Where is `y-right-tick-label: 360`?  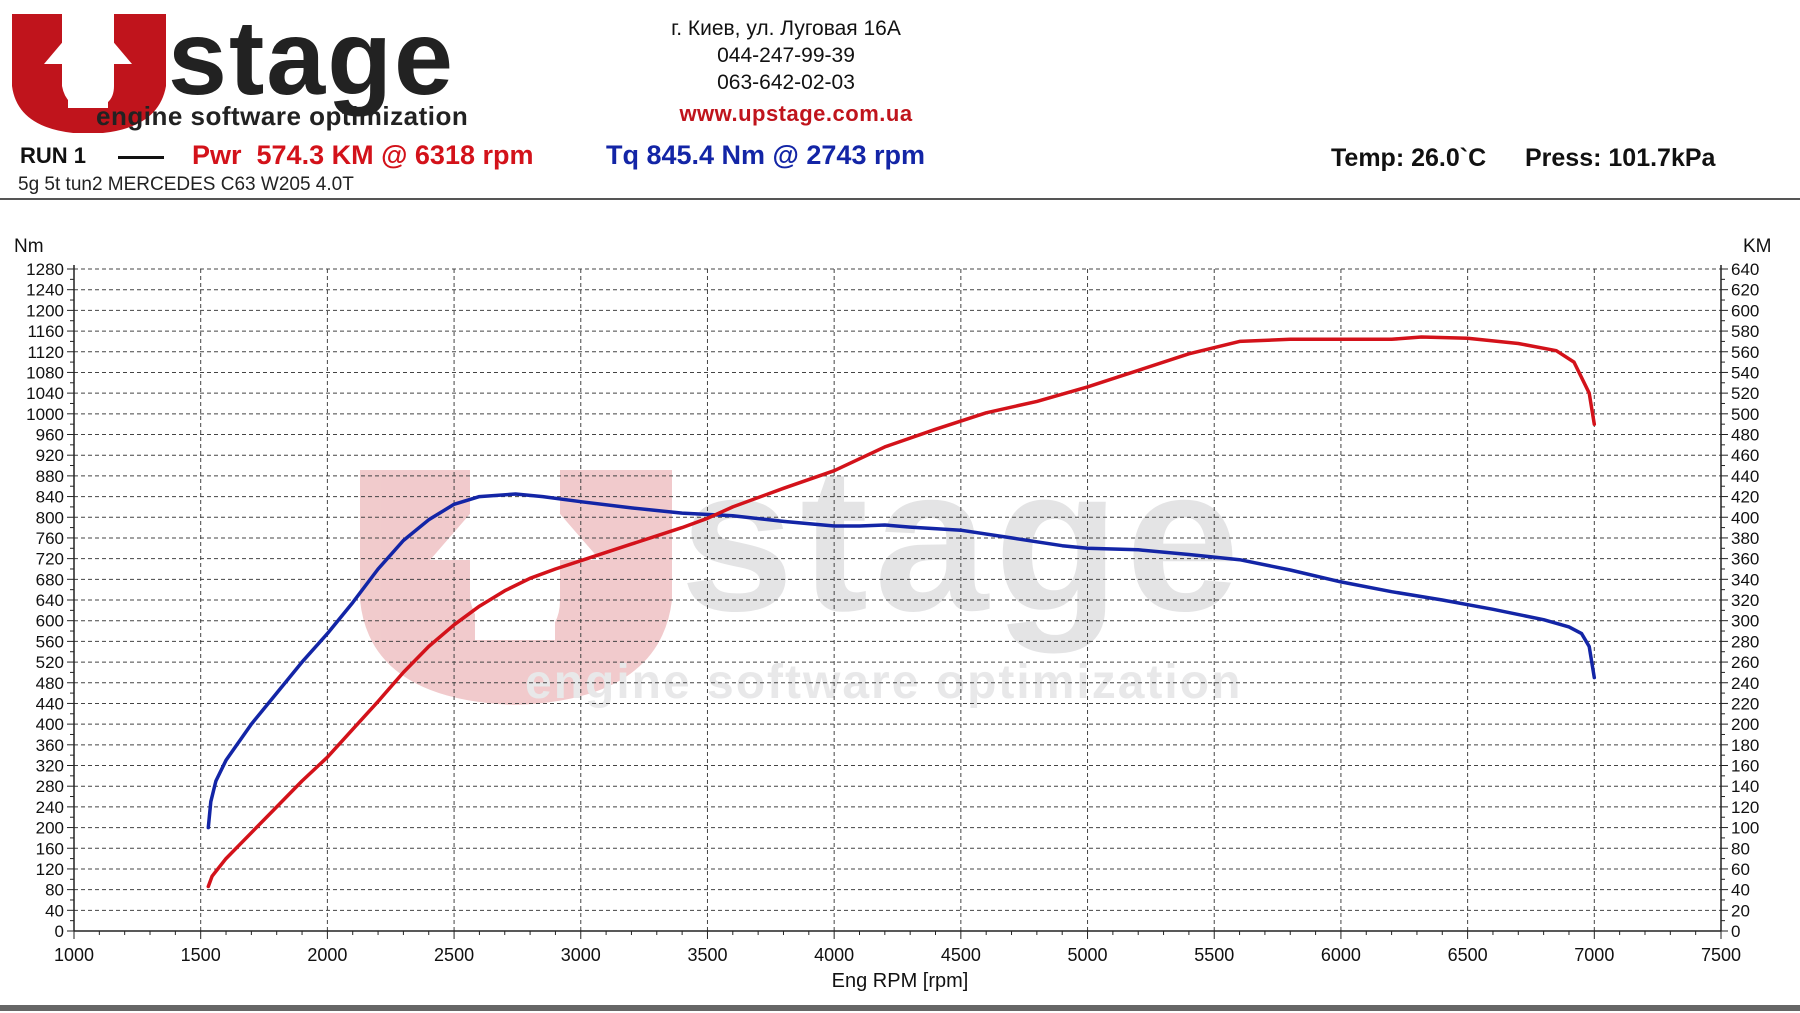 y-right-tick-label: 360 is located at coordinates (1745, 559).